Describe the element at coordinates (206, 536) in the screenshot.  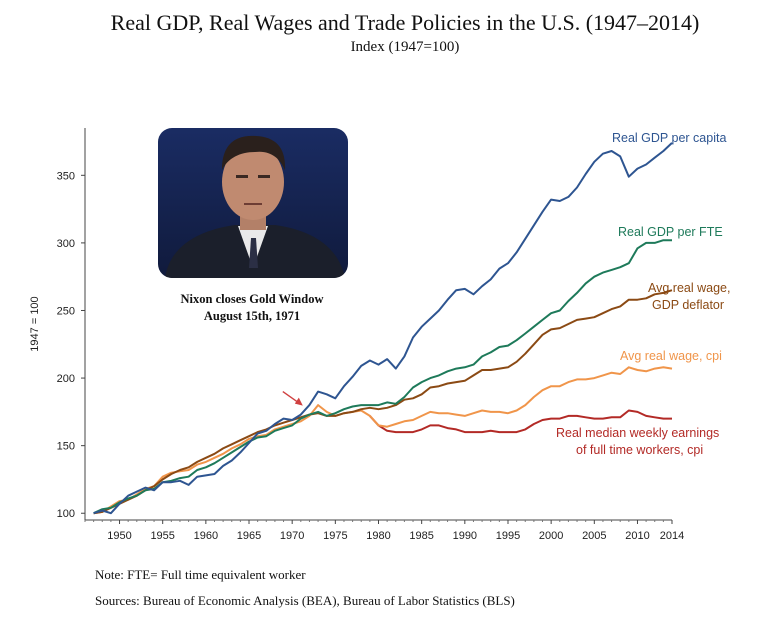
I see `x-tick-label: 1960` at that location.